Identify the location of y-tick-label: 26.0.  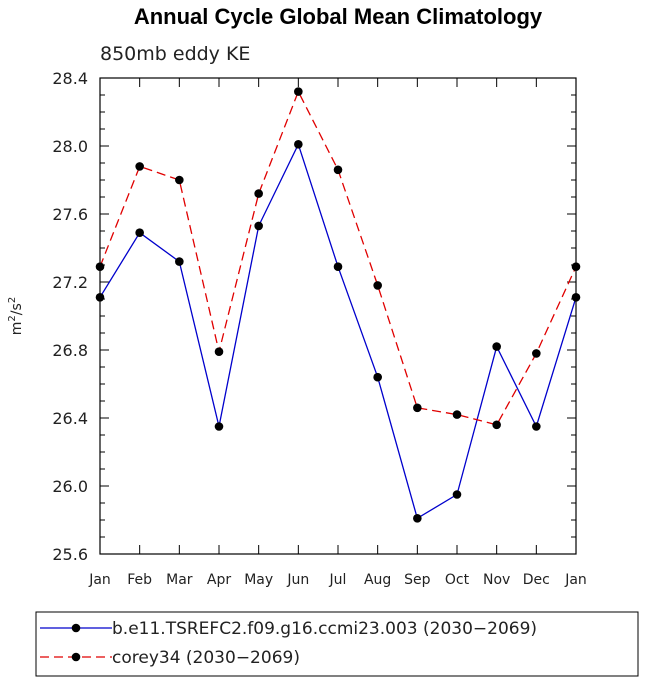
(70, 486).